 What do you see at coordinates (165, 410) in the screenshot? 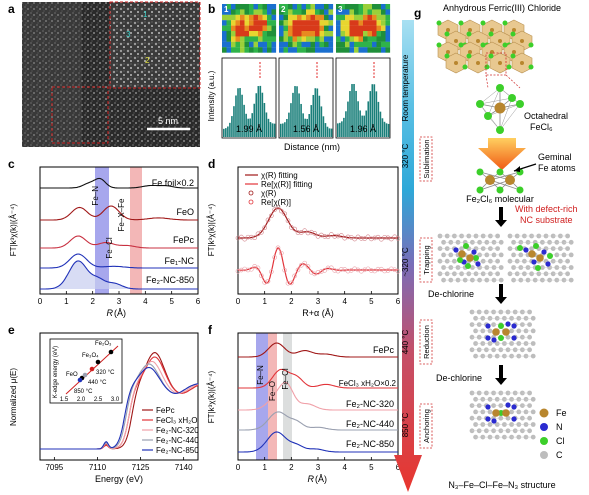
I see `e-legend-fepc: FePc` at bounding box center [165, 410].